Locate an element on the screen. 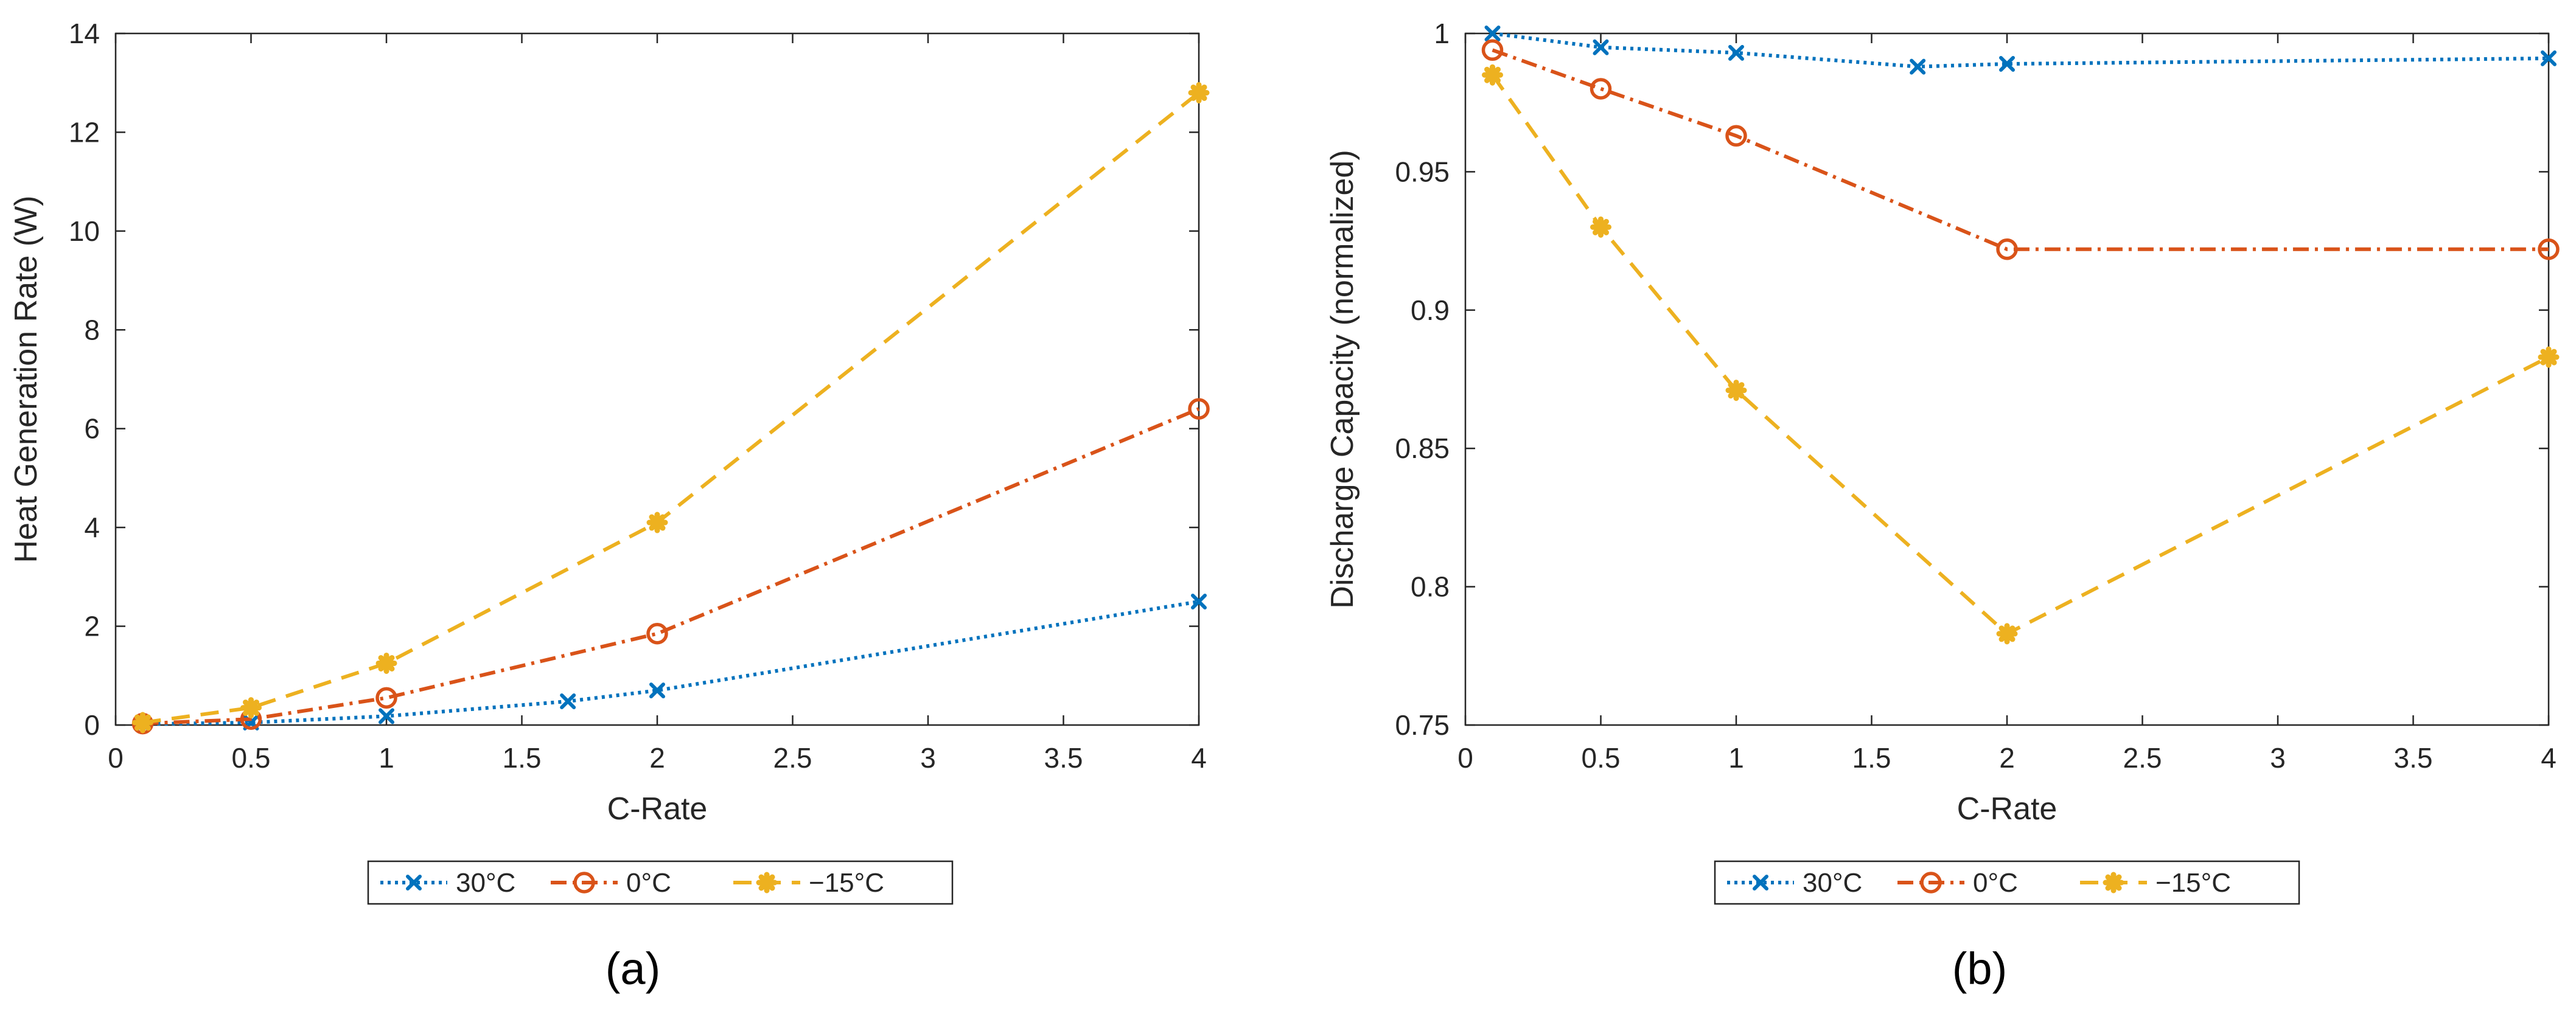  y-tick-label: 0.8 is located at coordinates (1430, 587).